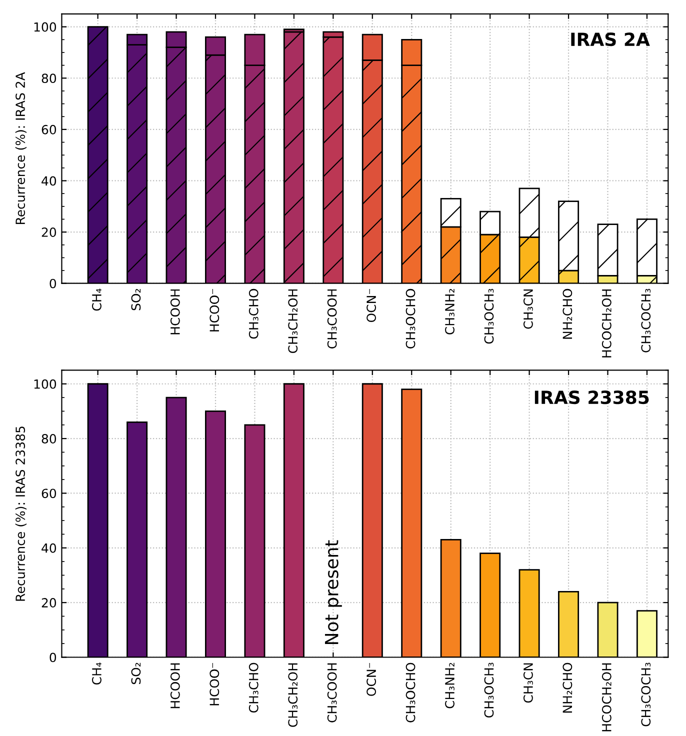 The height and width of the screenshot is (736, 686). Describe the element at coordinates (591, 397) in the screenshot. I see `text: IRAS 23385` at that location.